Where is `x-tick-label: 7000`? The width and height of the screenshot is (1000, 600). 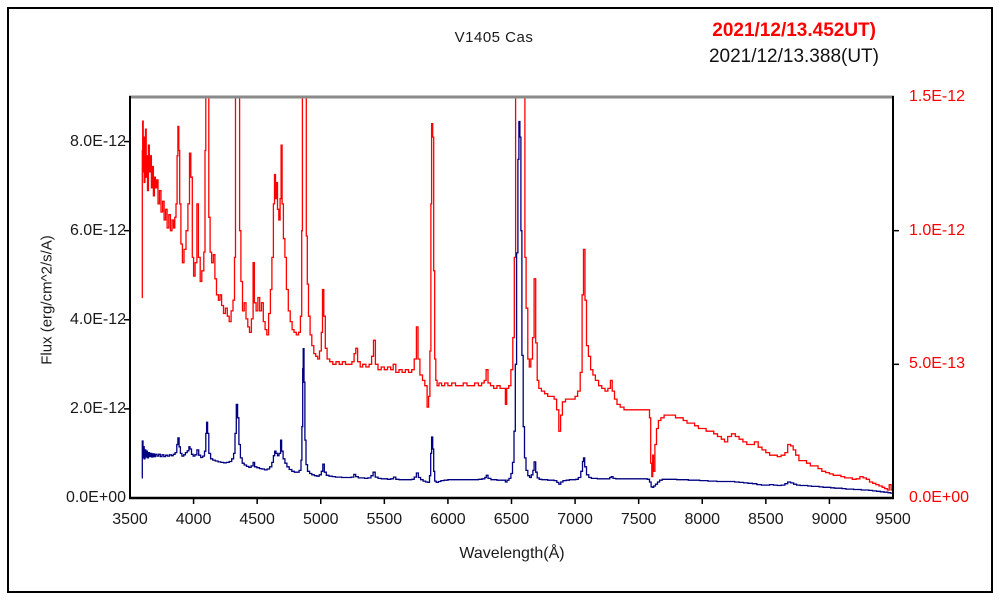
x-tick-label: 7000 is located at coordinates (575, 519).